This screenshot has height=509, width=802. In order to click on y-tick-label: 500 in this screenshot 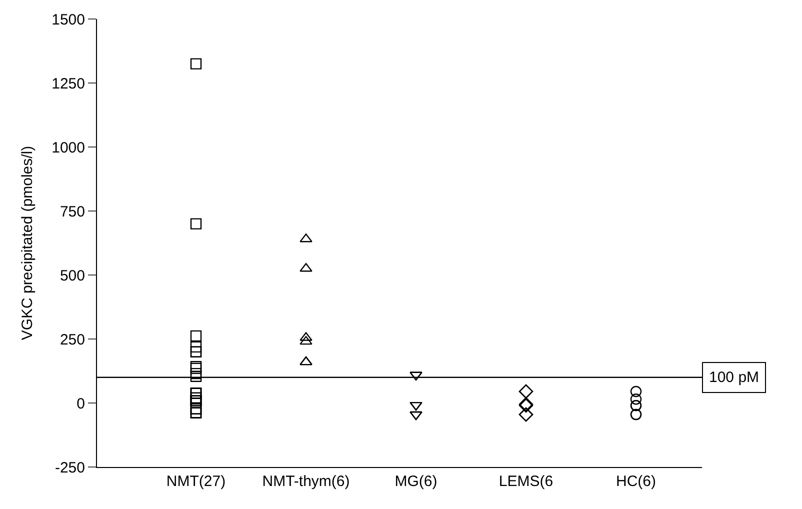, I will do `click(72, 275)`.